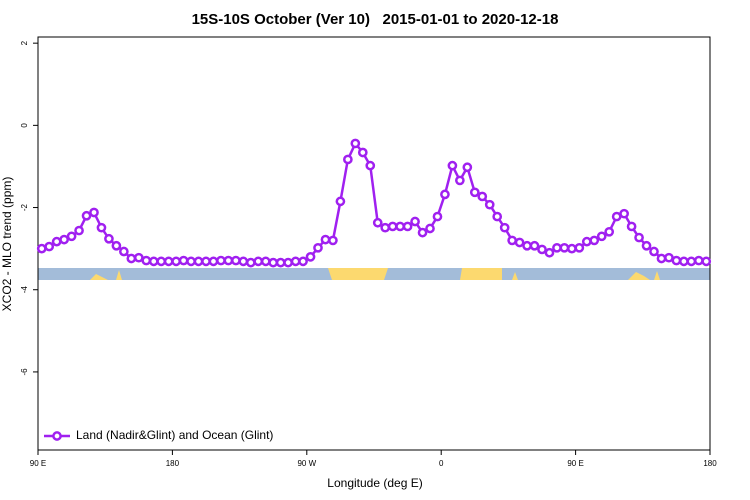 This screenshot has height=500, width=750. Describe the element at coordinates (57, 436) in the screenshot. I see `legend-marker` at that location.